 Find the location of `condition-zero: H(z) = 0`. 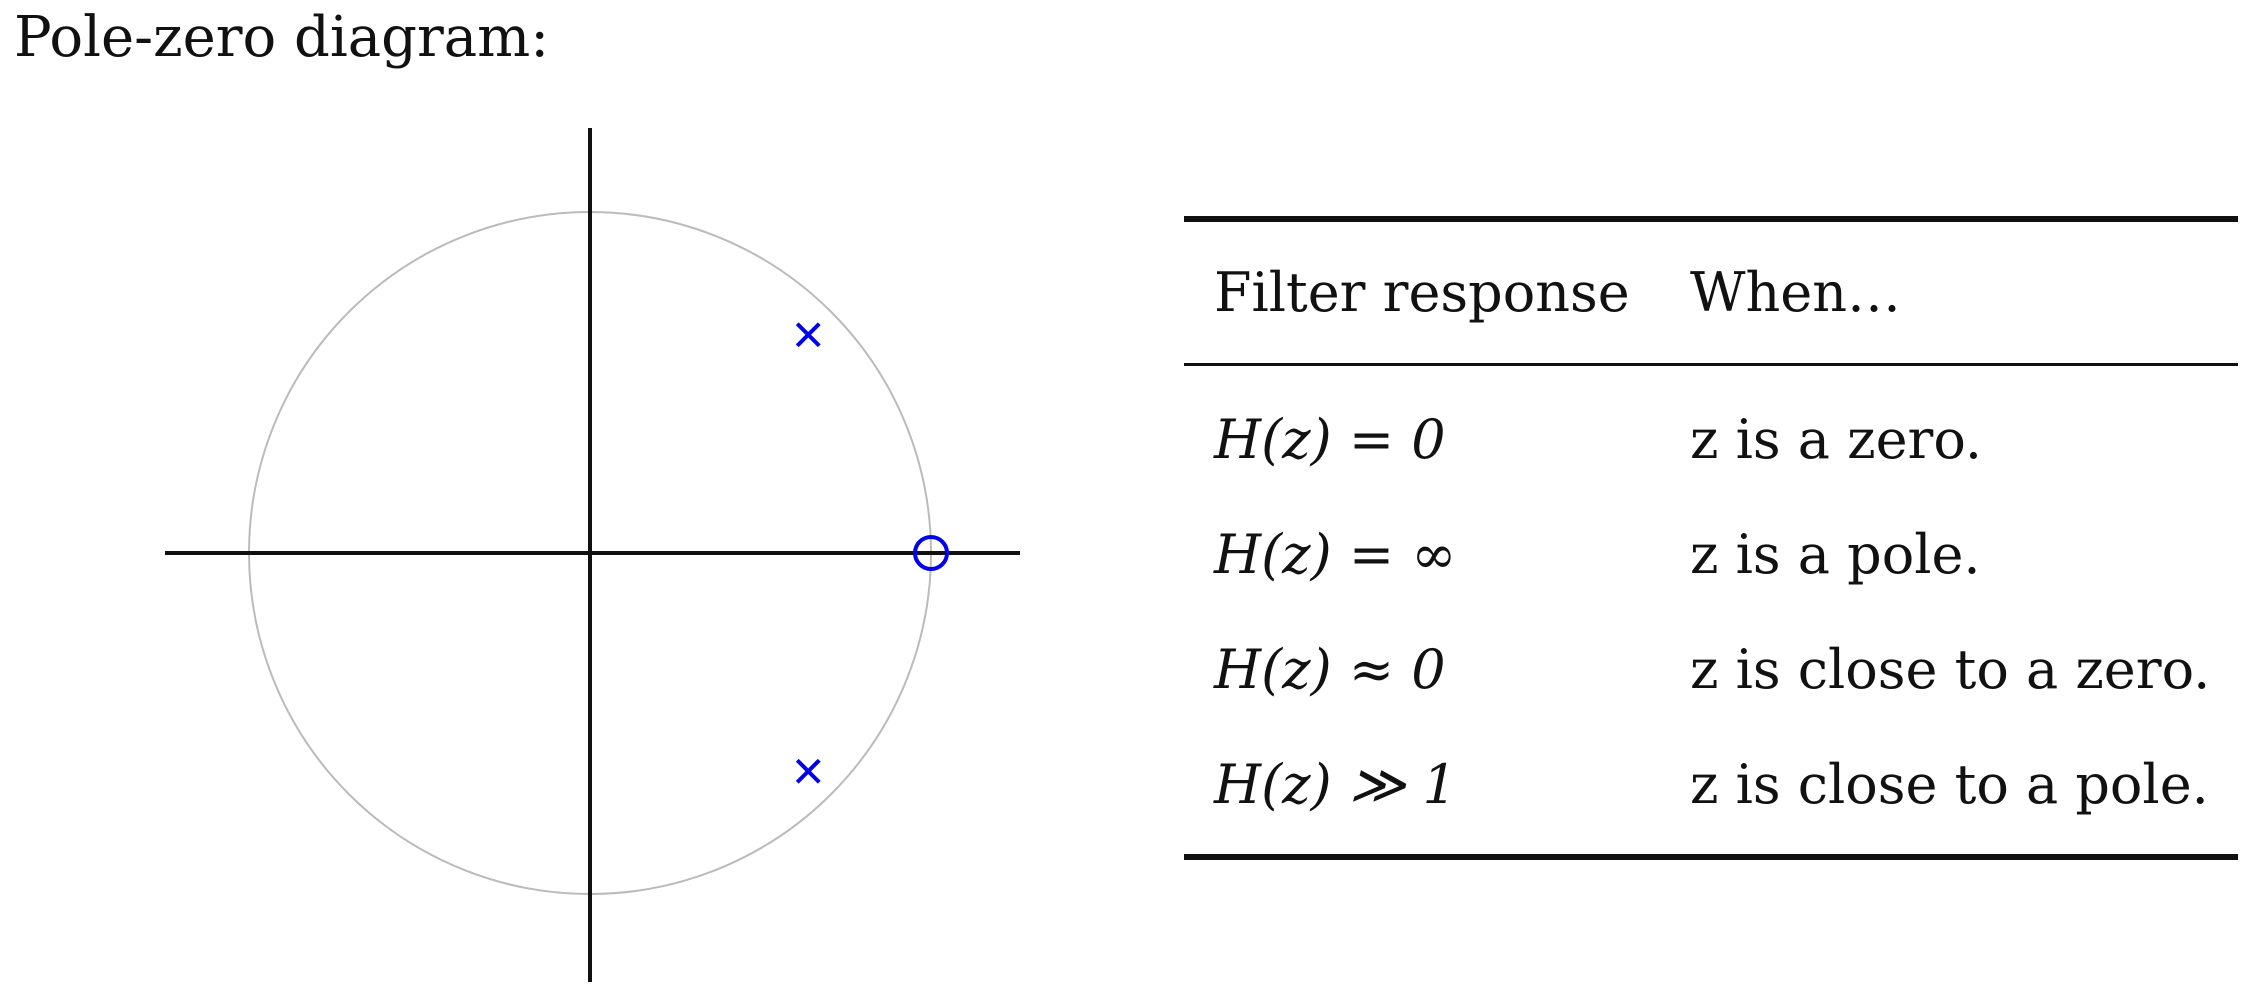

condition-zero: H(z) = 0 is located at coordinates (1330, 439).